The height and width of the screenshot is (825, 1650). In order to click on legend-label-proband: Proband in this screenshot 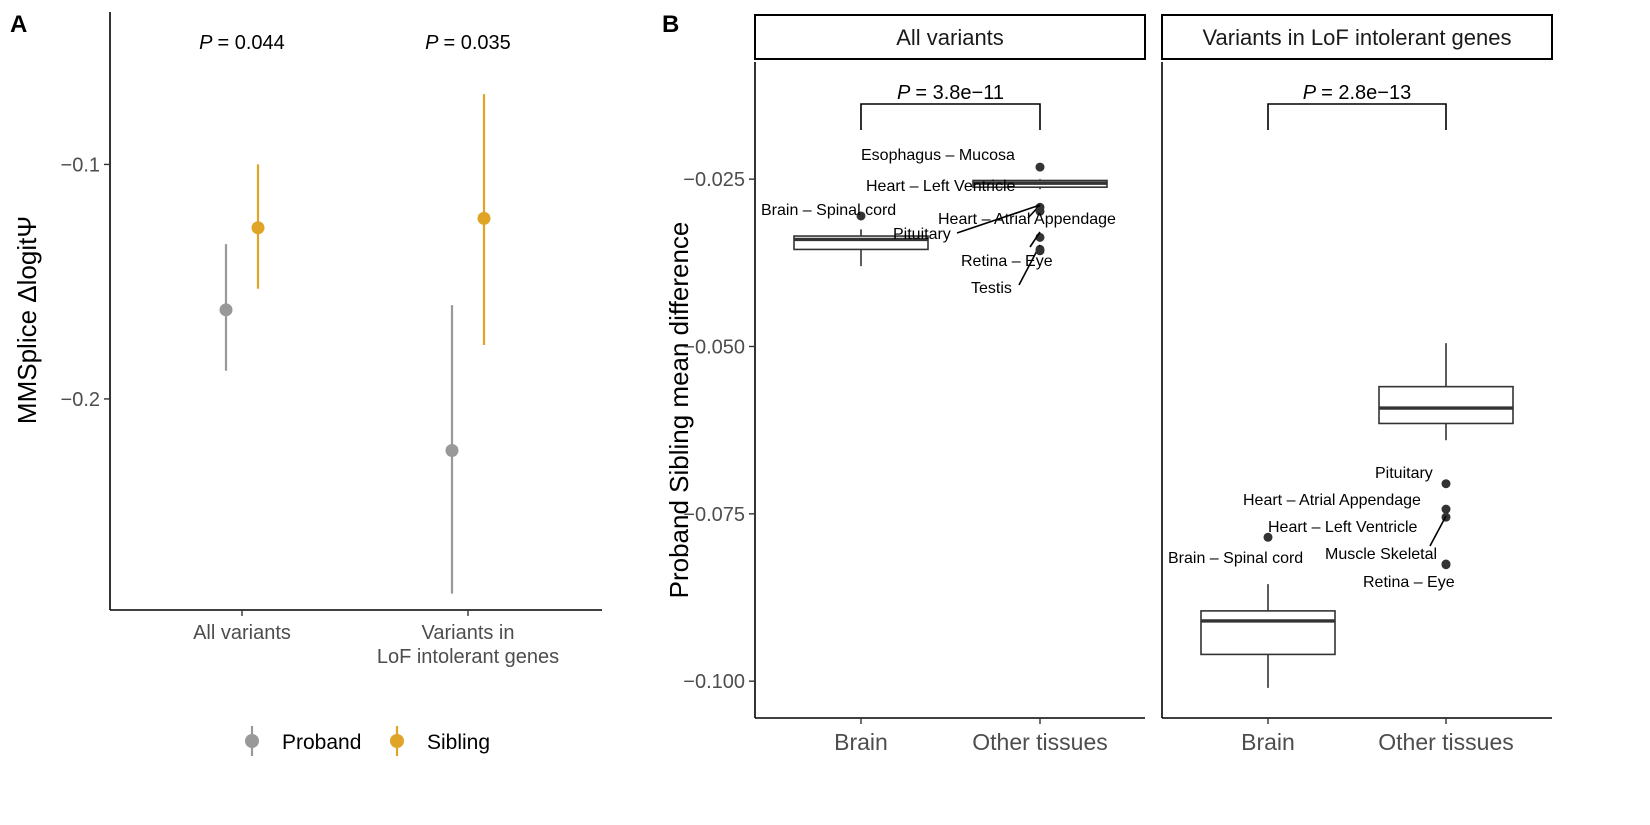, I will do `click(321, 742)`.